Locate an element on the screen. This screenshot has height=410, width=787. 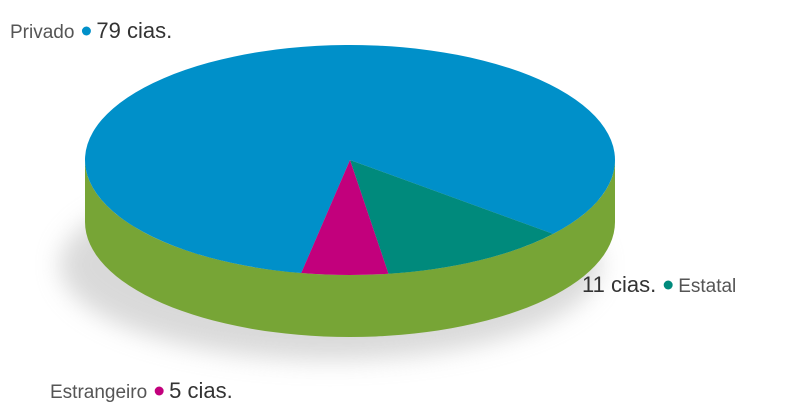
legend-label: Estrangeiro is located at coordinates (98, 392).